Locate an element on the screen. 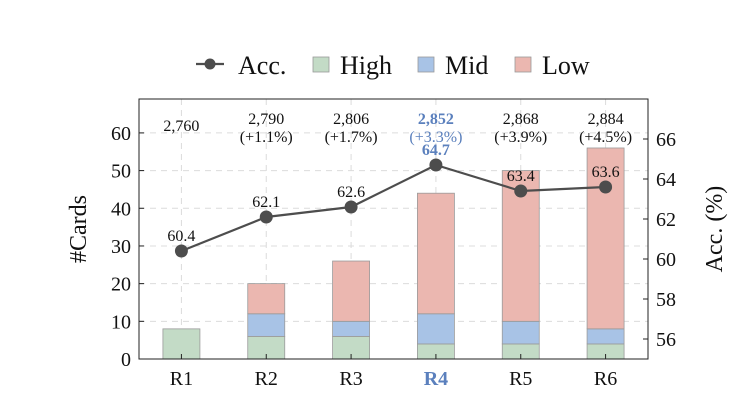 The width and height of the screenshot is (733, 420). left-tick-label: 10 is located at coordinates (121, 322).